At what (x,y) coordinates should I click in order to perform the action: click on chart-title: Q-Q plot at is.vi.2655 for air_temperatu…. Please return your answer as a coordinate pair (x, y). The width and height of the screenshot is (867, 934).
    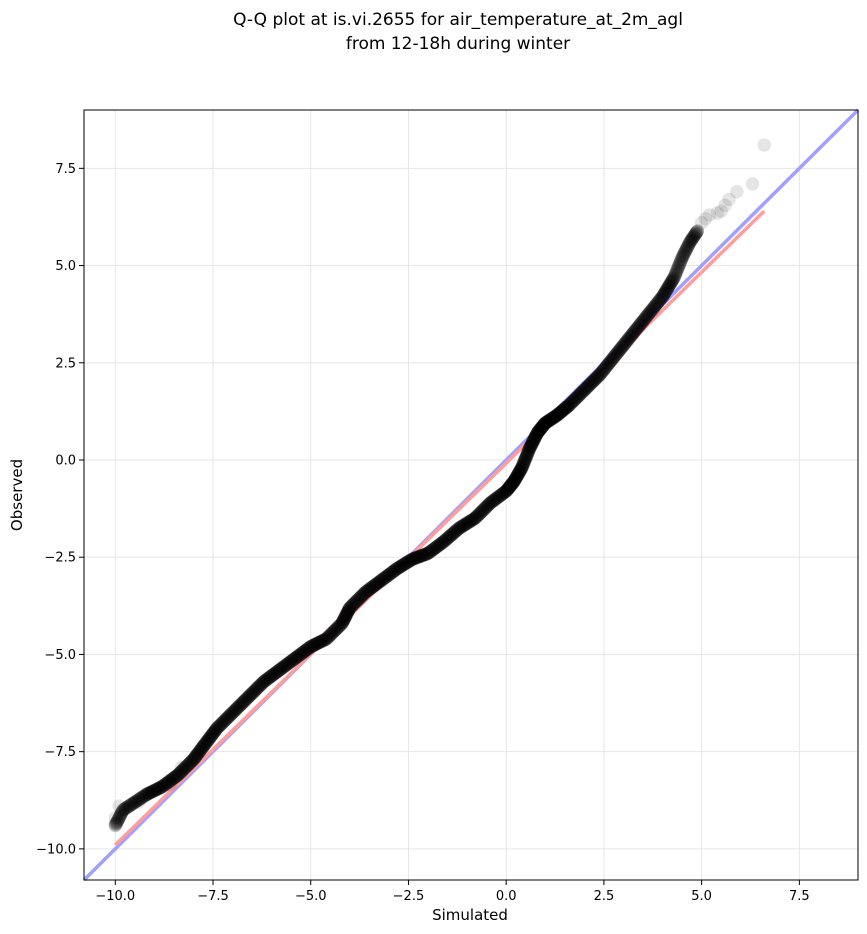
    Looking at the image, I should click on (458, 20).